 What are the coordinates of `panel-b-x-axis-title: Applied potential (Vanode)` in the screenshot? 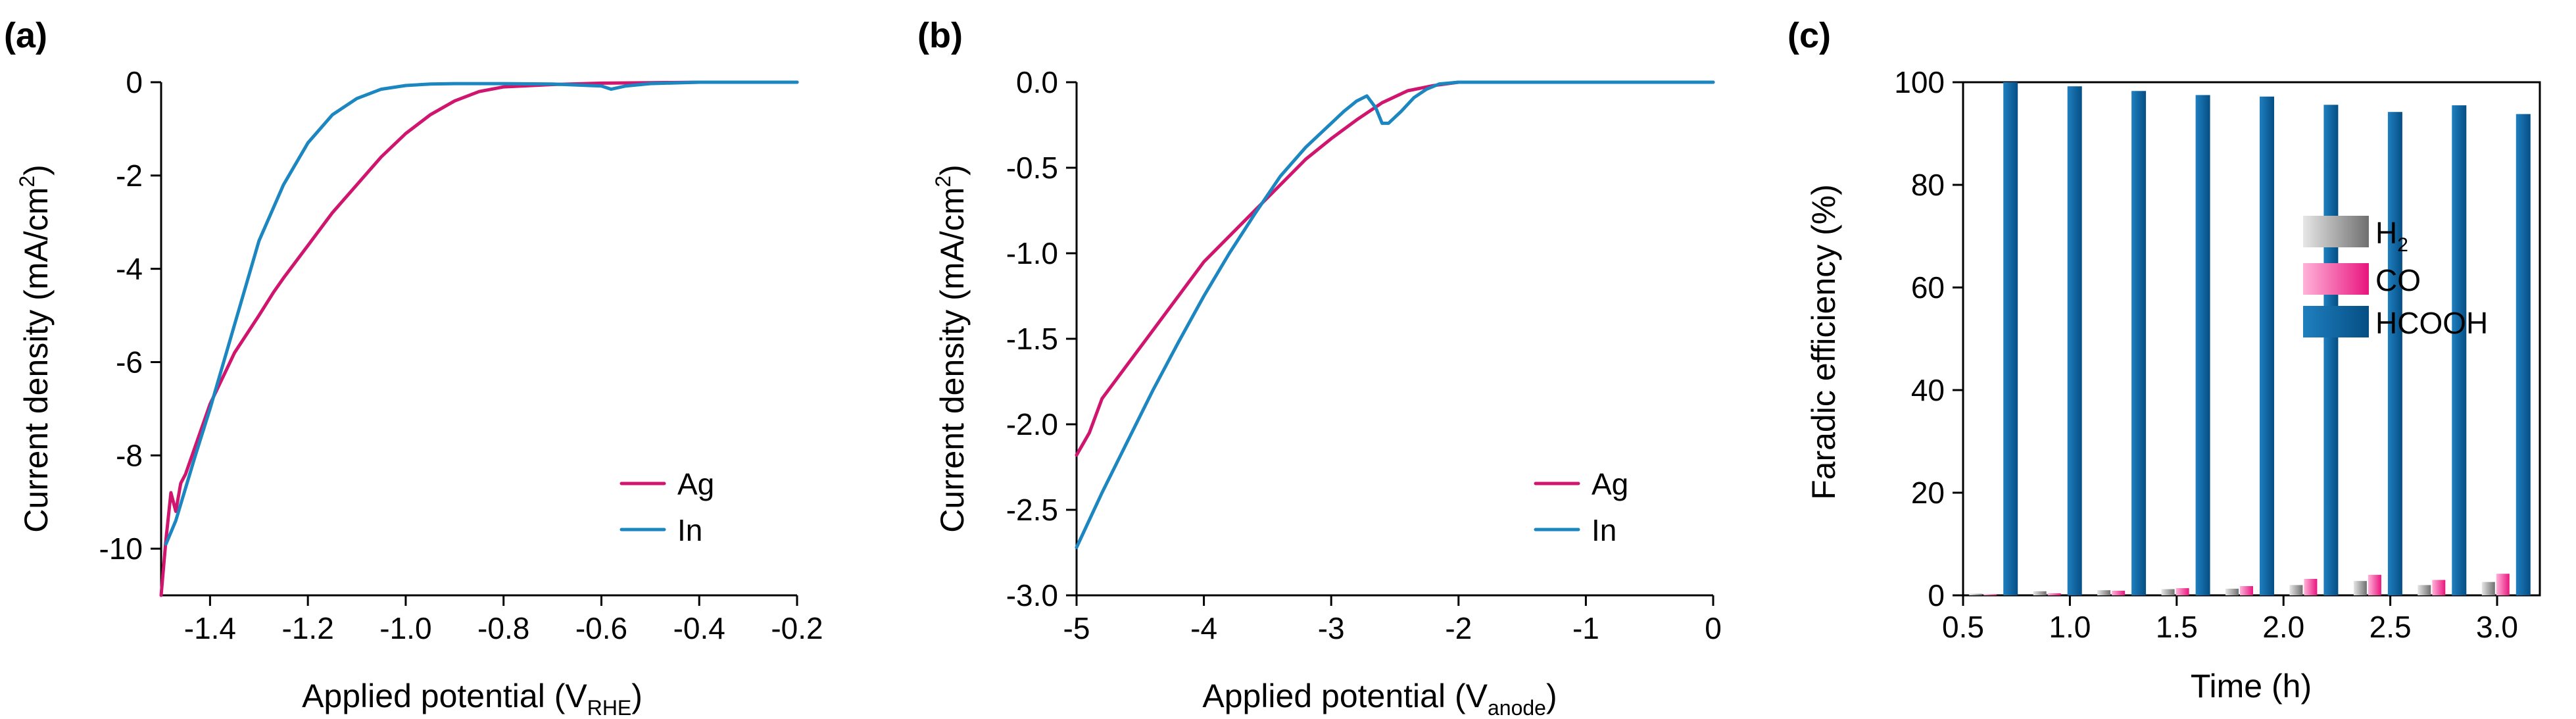 It's located at (1379, 699).